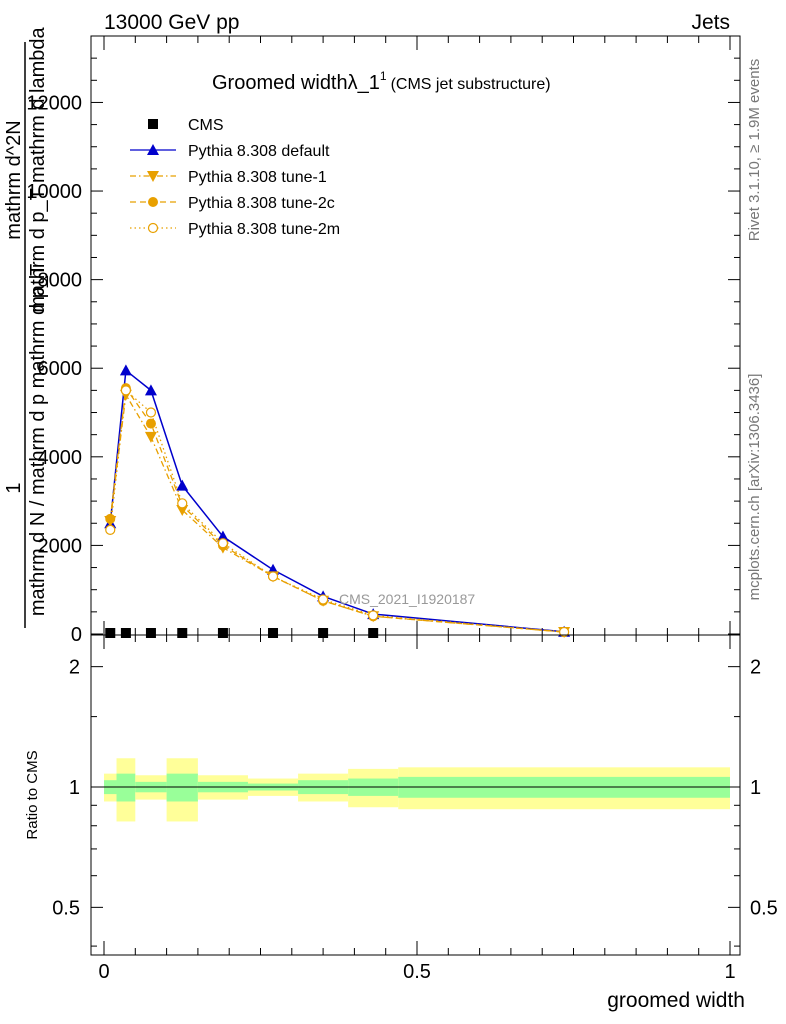 This screenshot has height=1024, width=786. Describe the element at coordinates (381, 81) in the screenshot. I see `chart-title: Groomed widthλ_11 (CMS jet substructure)` at that location.